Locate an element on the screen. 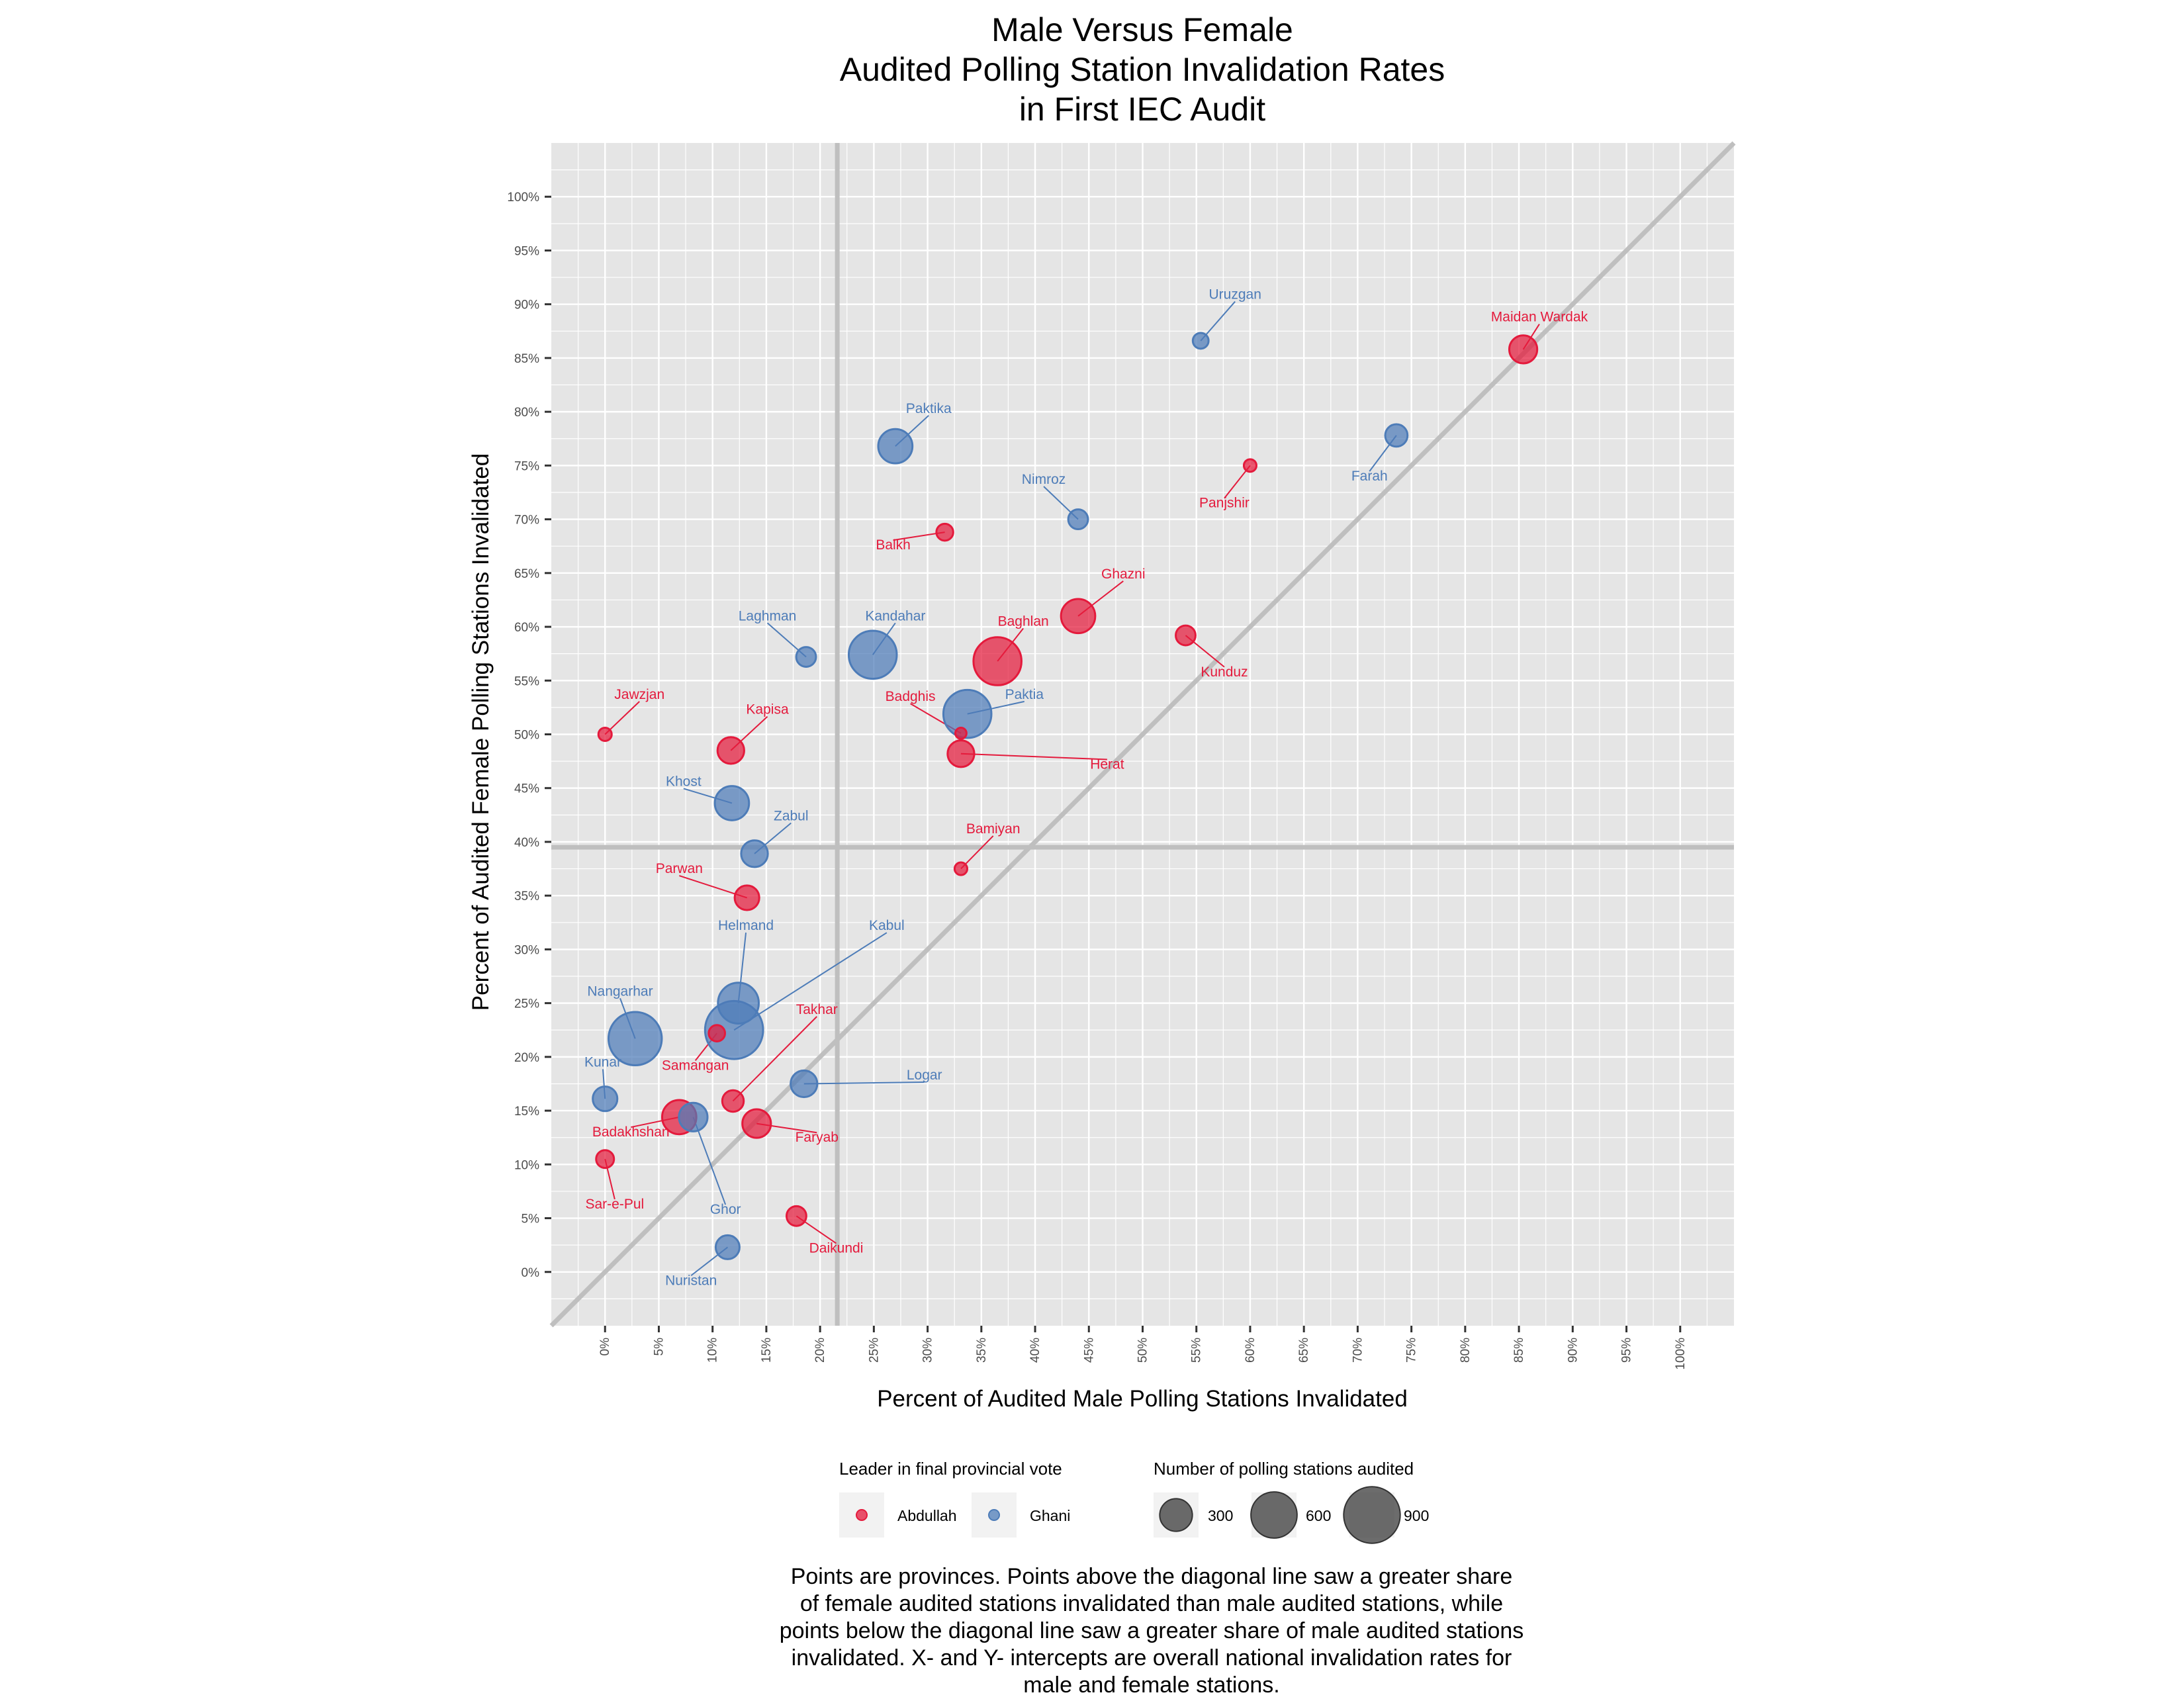 The image size is (2184, 1699). legend-size-keys: 300 600 900 is located at coordinates (1291, 1515).